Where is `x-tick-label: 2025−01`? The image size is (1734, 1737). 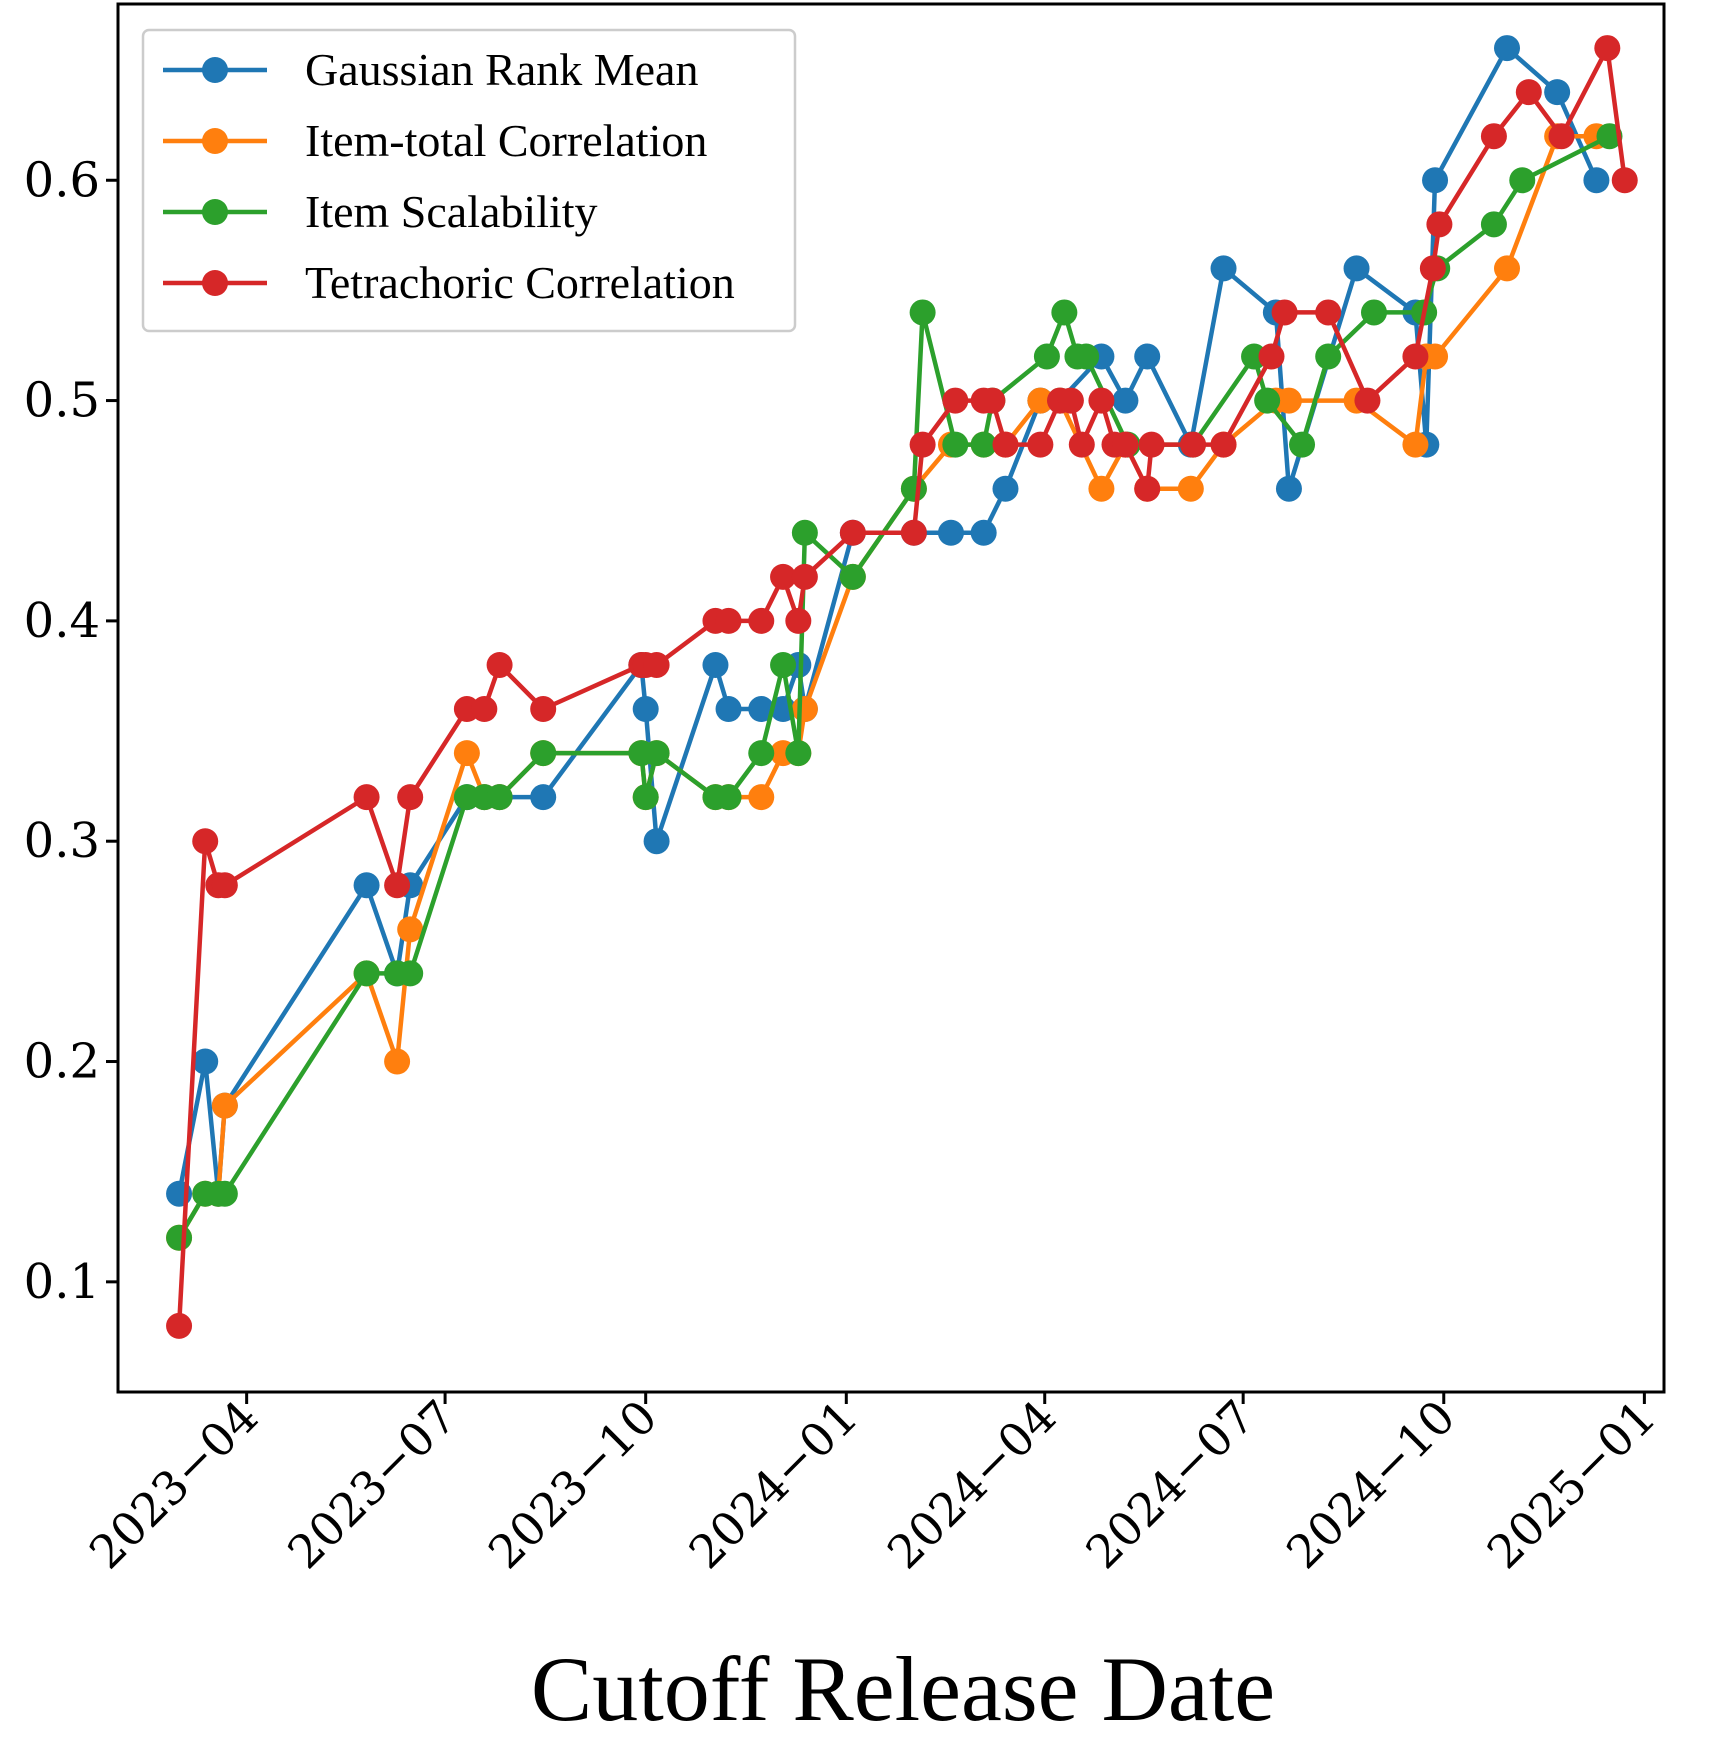 x-tick-label: 2025−01 is located at coordinates (1572, 1485).